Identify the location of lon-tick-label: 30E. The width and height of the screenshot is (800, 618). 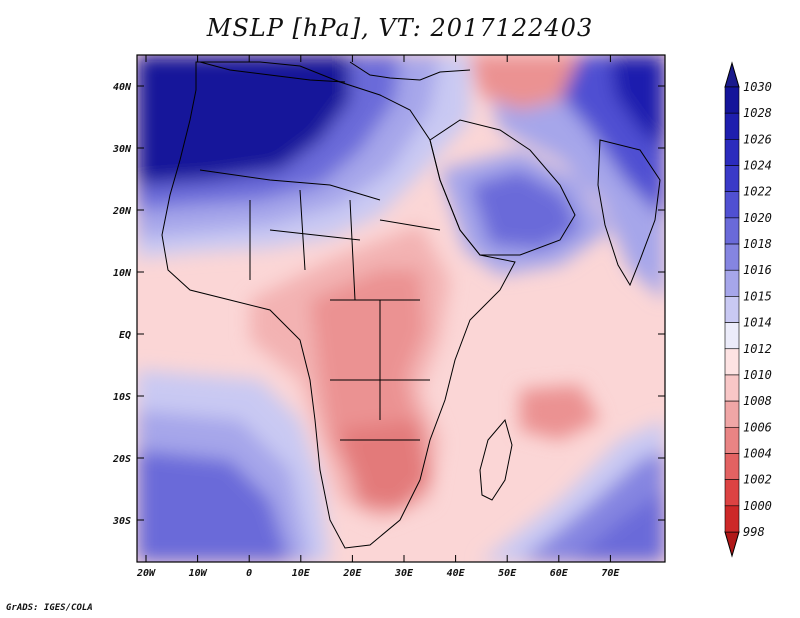
(404, 573).